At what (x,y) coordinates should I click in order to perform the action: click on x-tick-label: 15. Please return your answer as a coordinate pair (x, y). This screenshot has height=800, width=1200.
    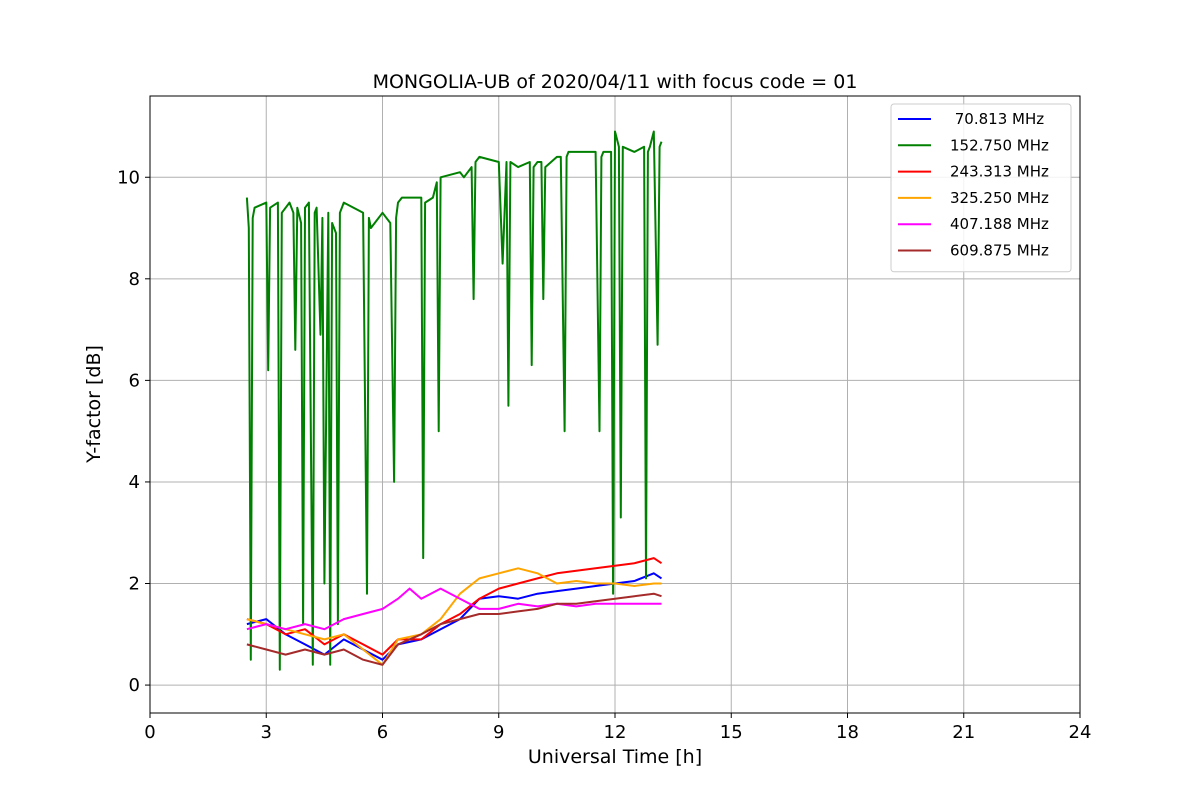
    Looking at the image, I should click on (731, 732).